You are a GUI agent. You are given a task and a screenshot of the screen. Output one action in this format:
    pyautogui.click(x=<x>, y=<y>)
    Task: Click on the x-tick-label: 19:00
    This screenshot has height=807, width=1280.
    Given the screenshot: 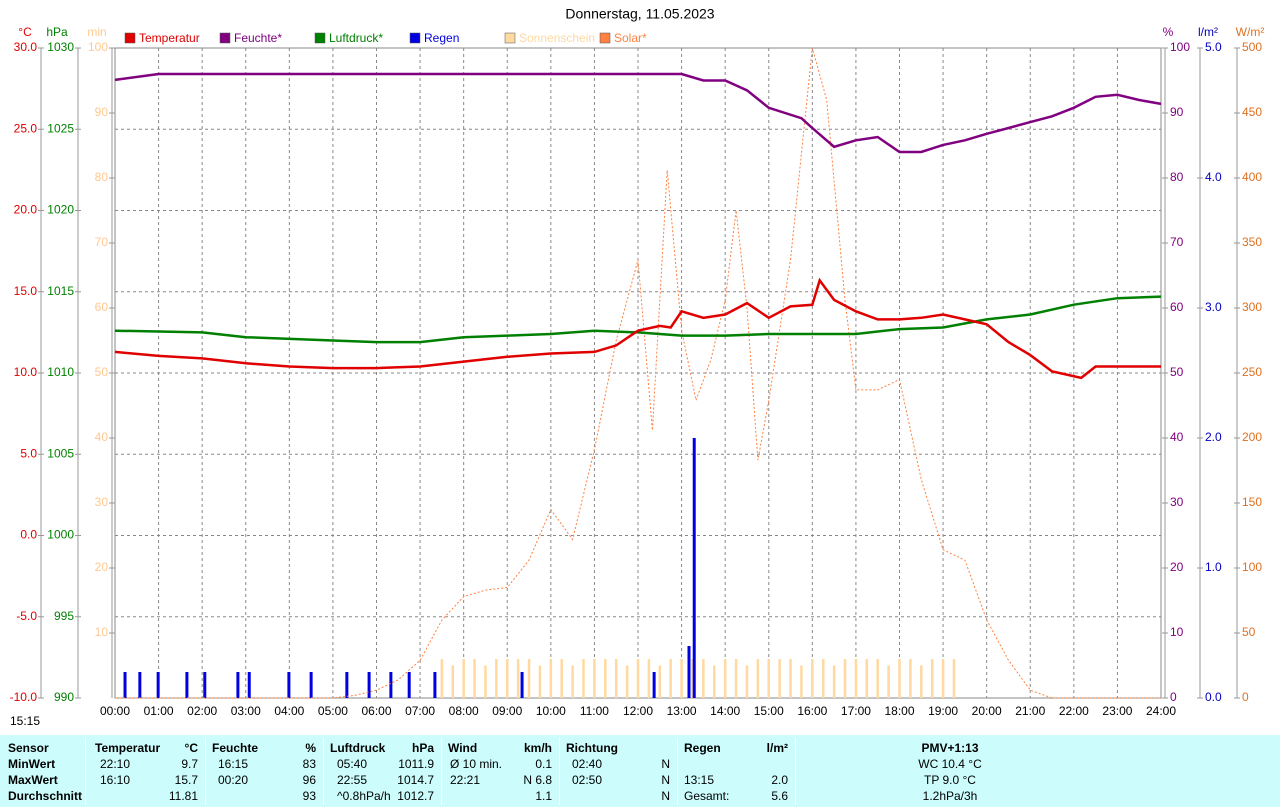 What is the action you would take?
    pyautogui.click(x=943, y=711)
    